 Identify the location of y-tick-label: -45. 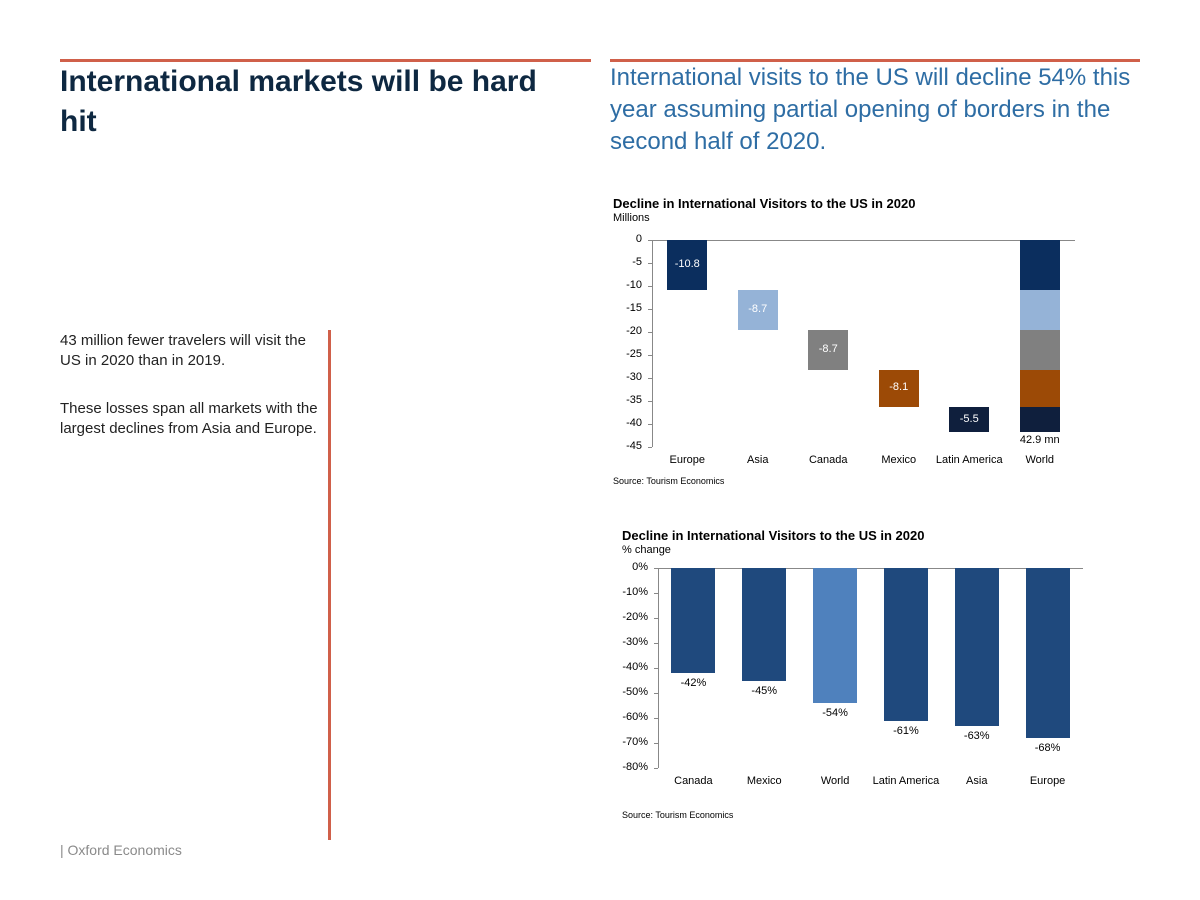
(634, 446).